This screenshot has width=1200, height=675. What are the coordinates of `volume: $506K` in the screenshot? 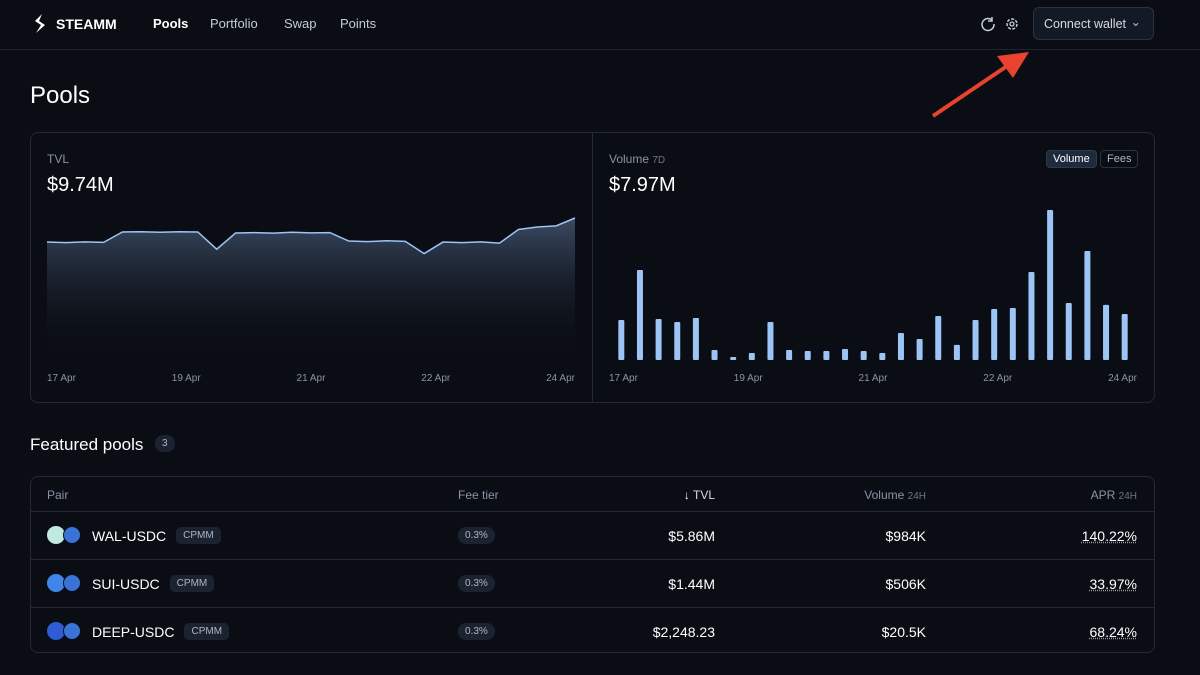 It's located at (905, 584).